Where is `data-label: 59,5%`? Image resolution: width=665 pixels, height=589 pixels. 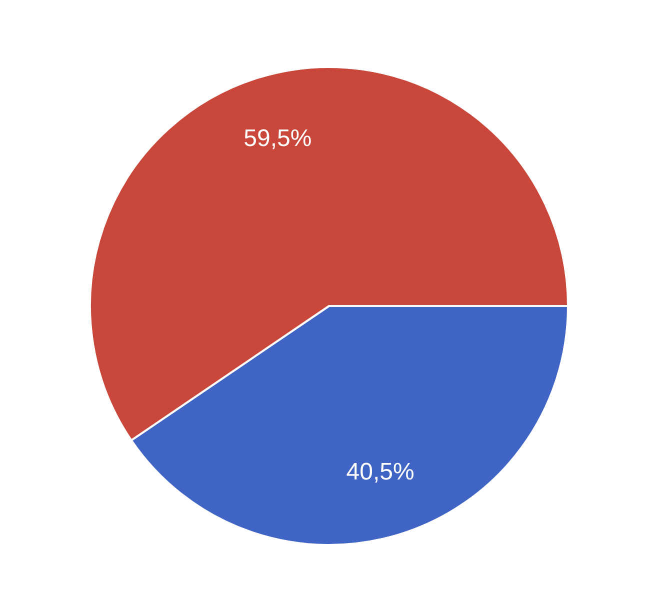
data-label: 59,5% is located at coordinates (278, 138).